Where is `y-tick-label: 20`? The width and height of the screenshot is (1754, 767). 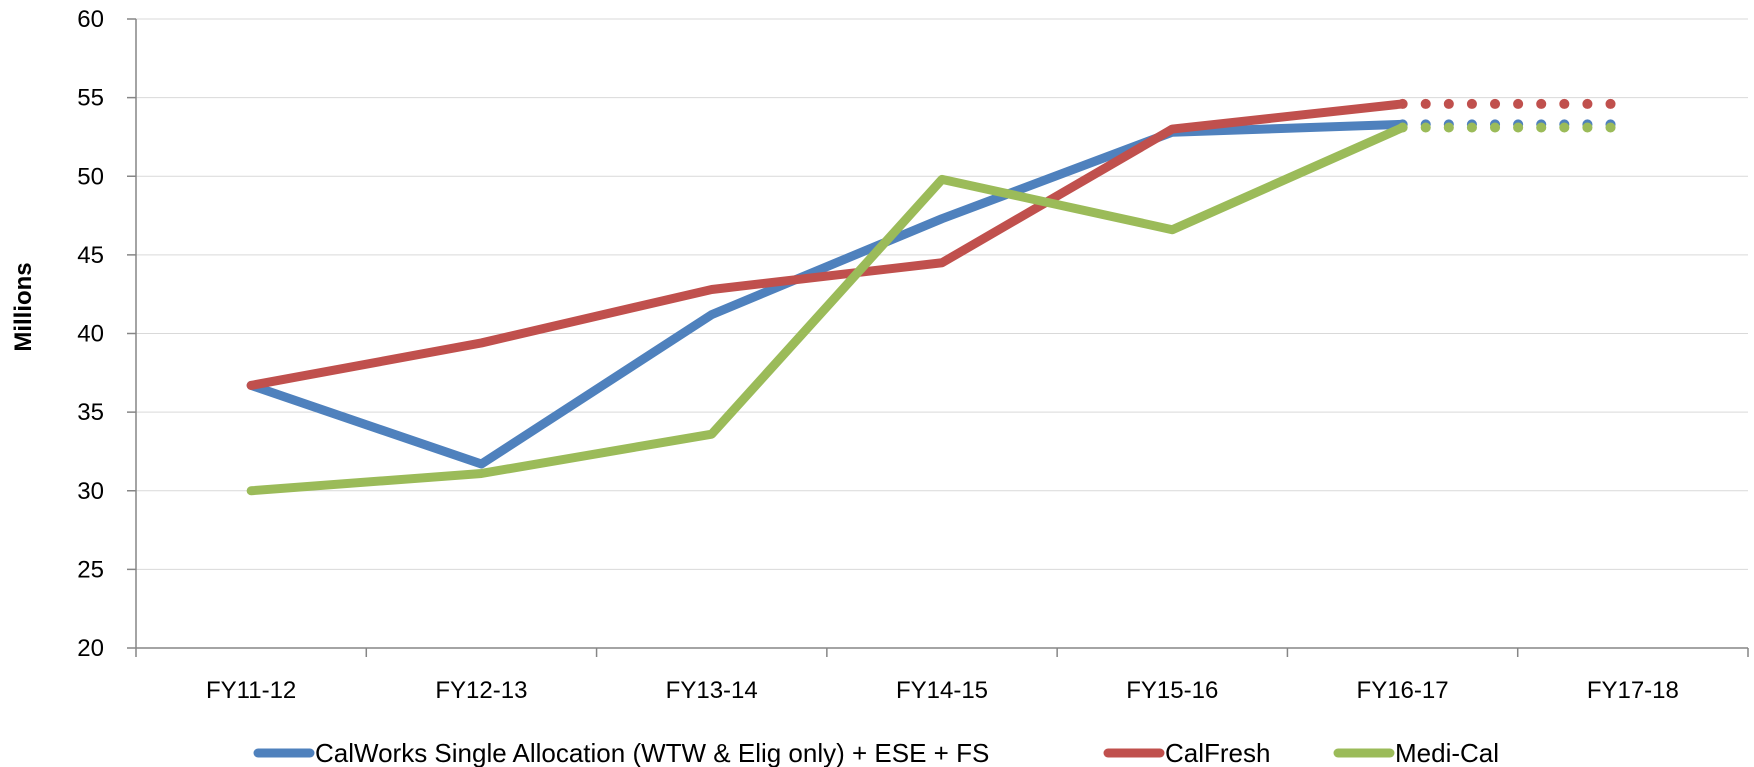 y-tick-label: 20 is located at coordinates (90, 648).